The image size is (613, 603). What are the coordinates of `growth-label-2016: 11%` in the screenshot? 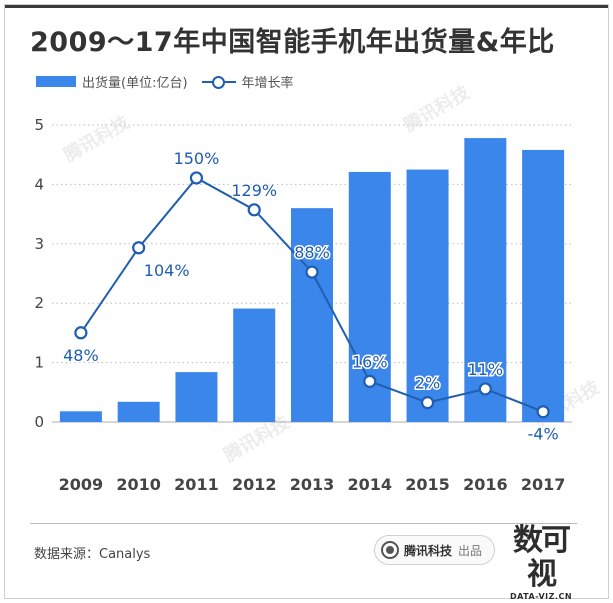 It's located at (486, 369).